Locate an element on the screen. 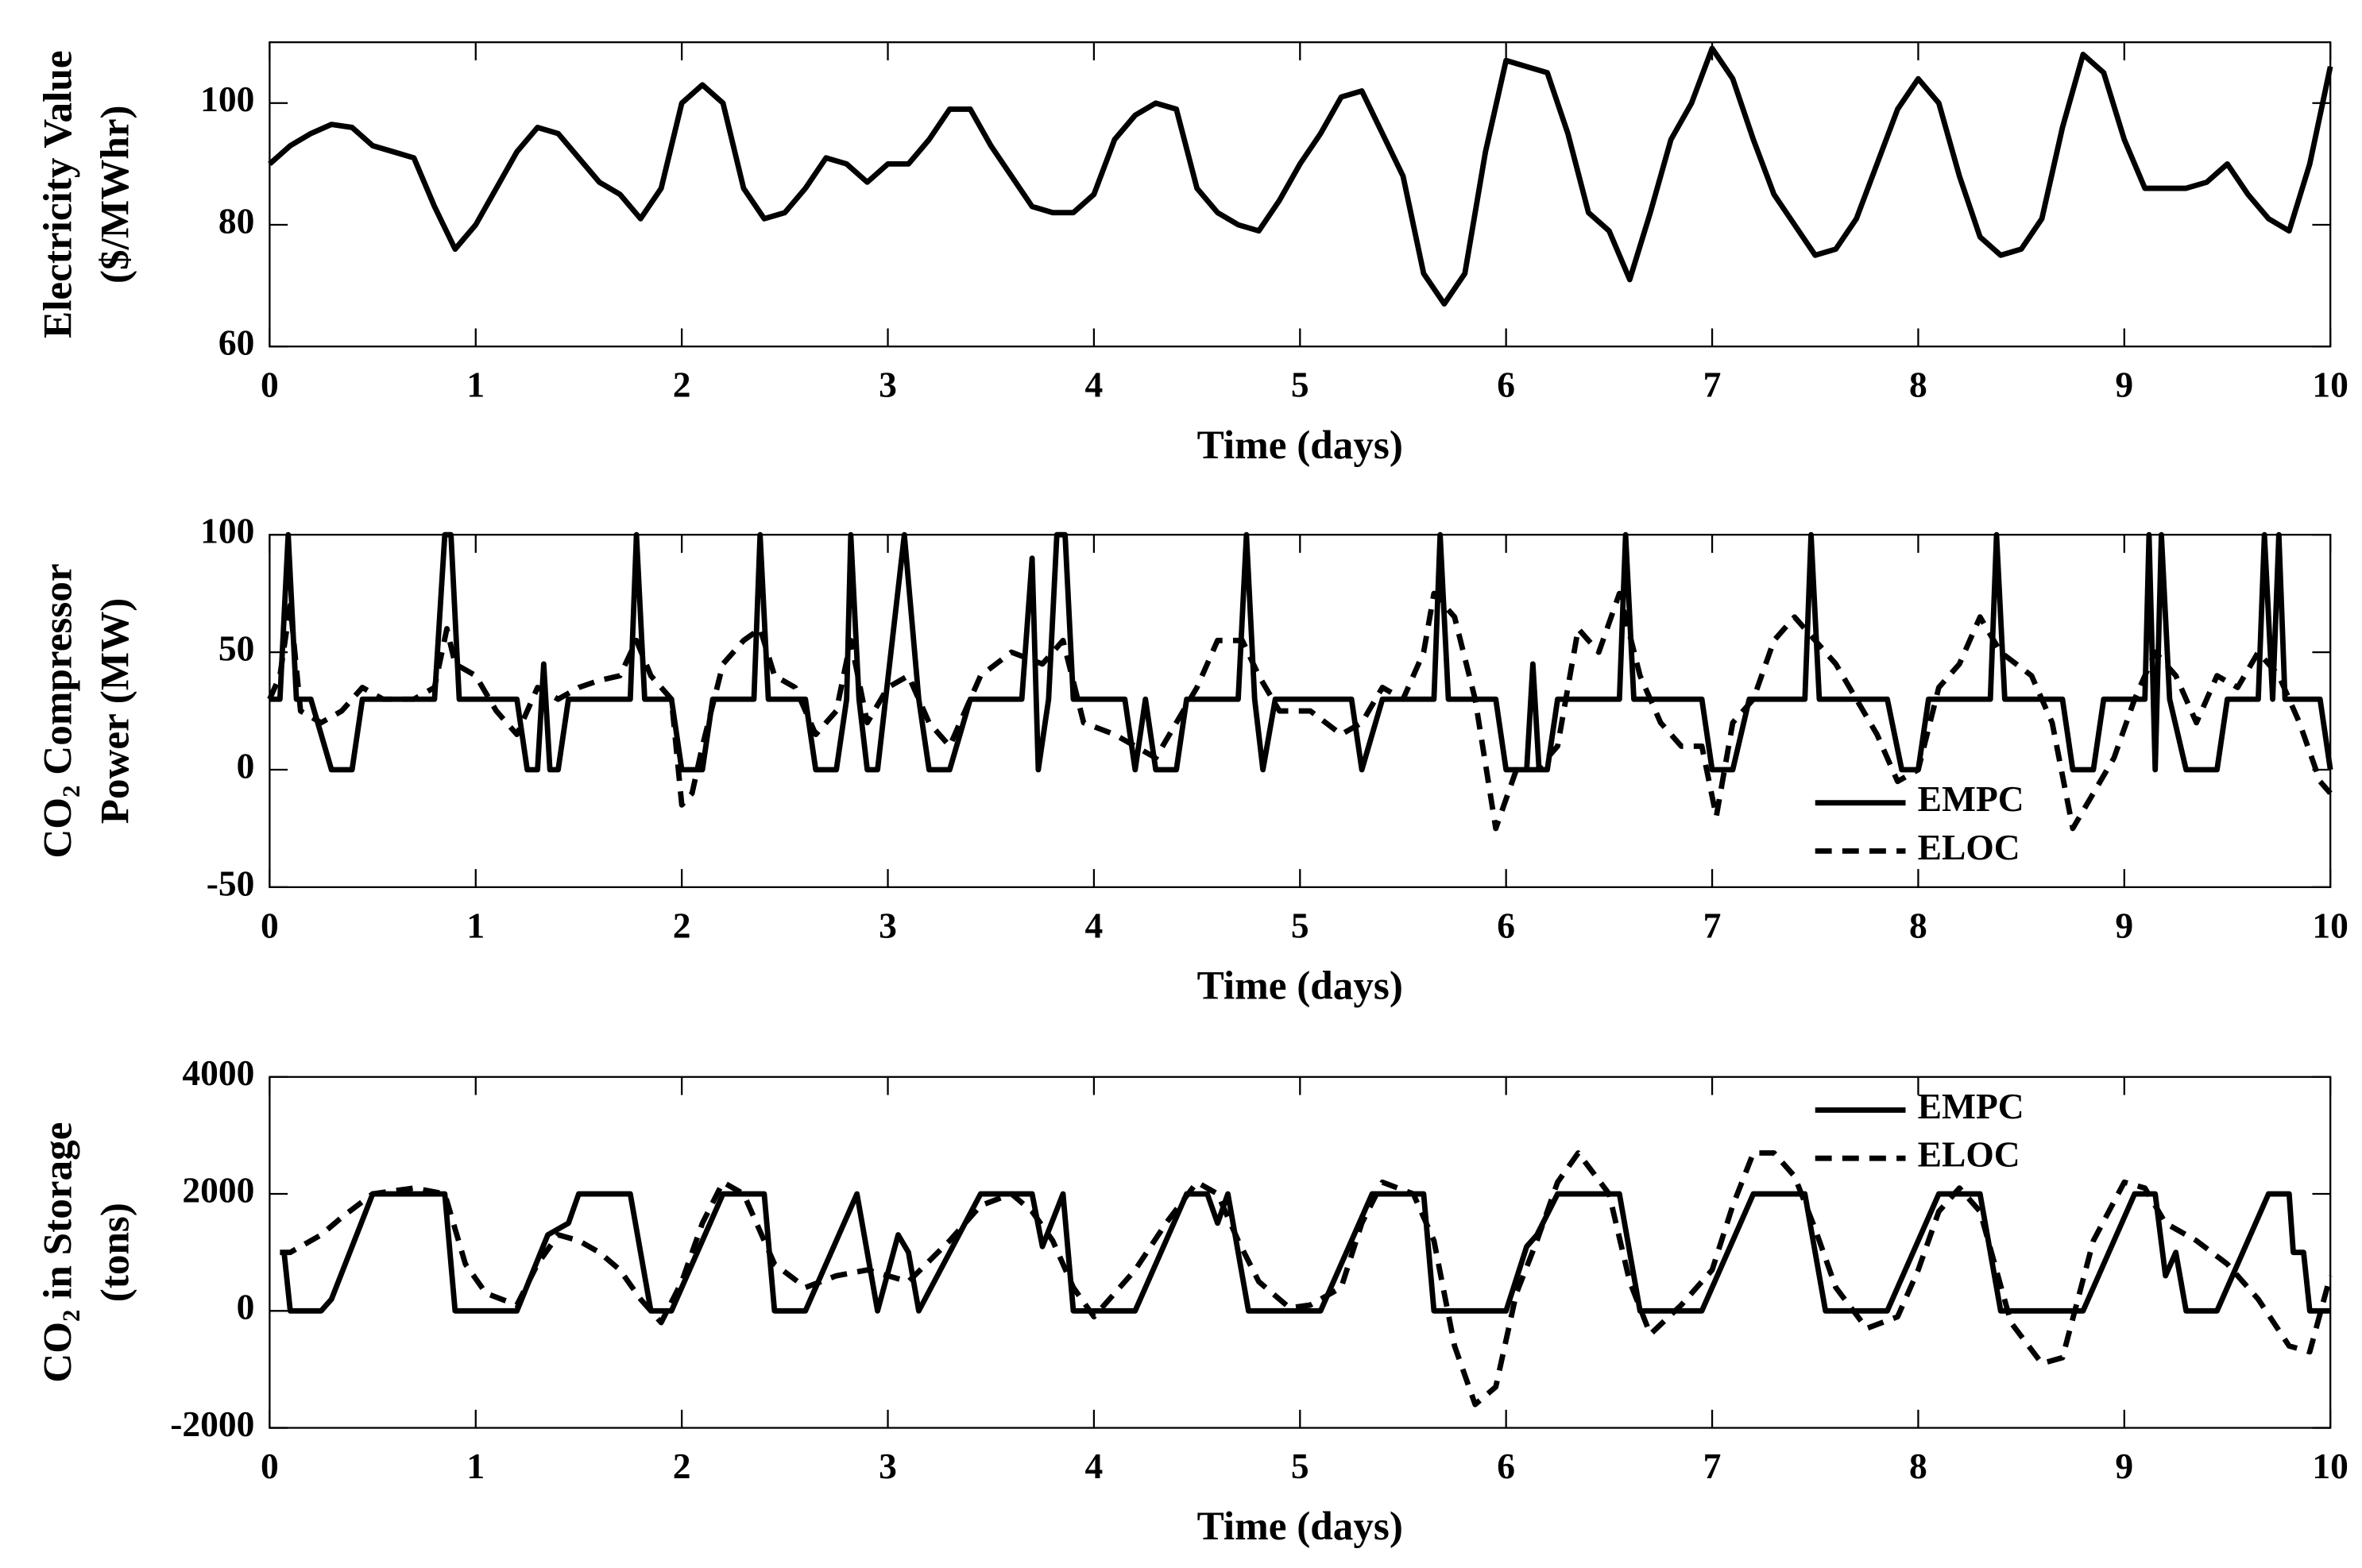 The image size is (2362, 1568). y-tick-label: -2000 is located at coordinates (212, 1424).